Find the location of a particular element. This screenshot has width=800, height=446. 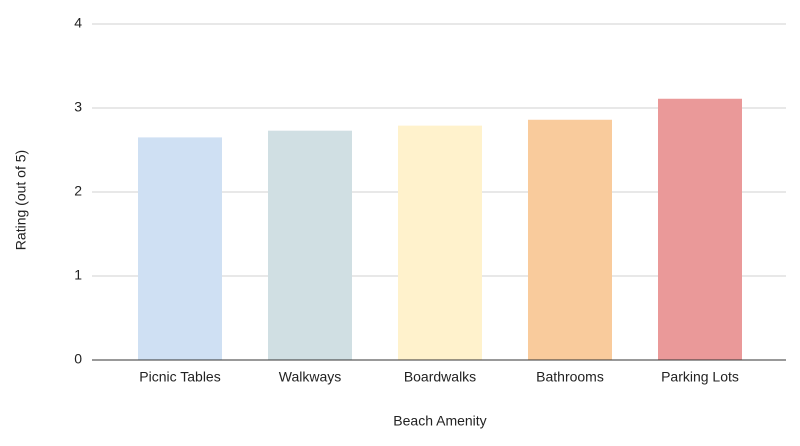

x-tick-label: Boardwalks is located at coordinates (440, 377).